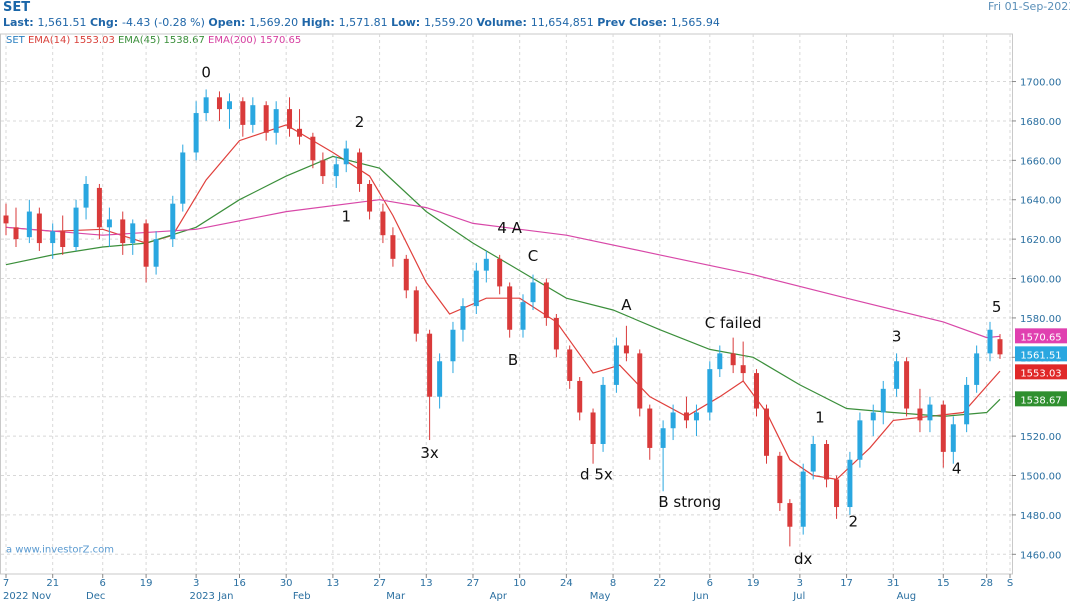 The width and height of the screenshot is (1070, 604). Describe the element at coordinates (710, 583) in the screenshot. I see `x-tick-label: 6` at that location.